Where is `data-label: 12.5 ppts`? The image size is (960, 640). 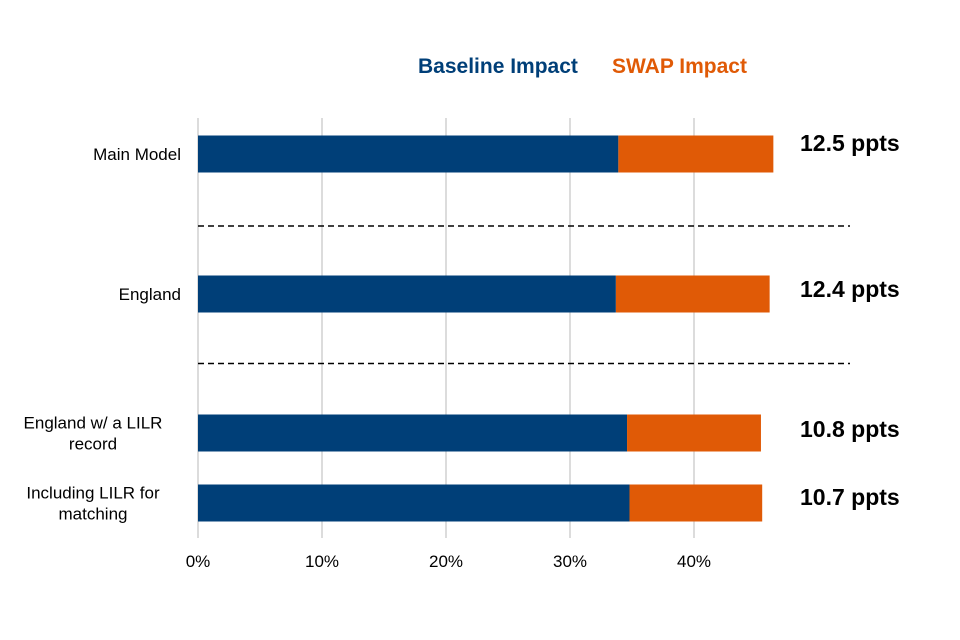 data-label: 12.5 ppts is located at coordinates (850, 143).